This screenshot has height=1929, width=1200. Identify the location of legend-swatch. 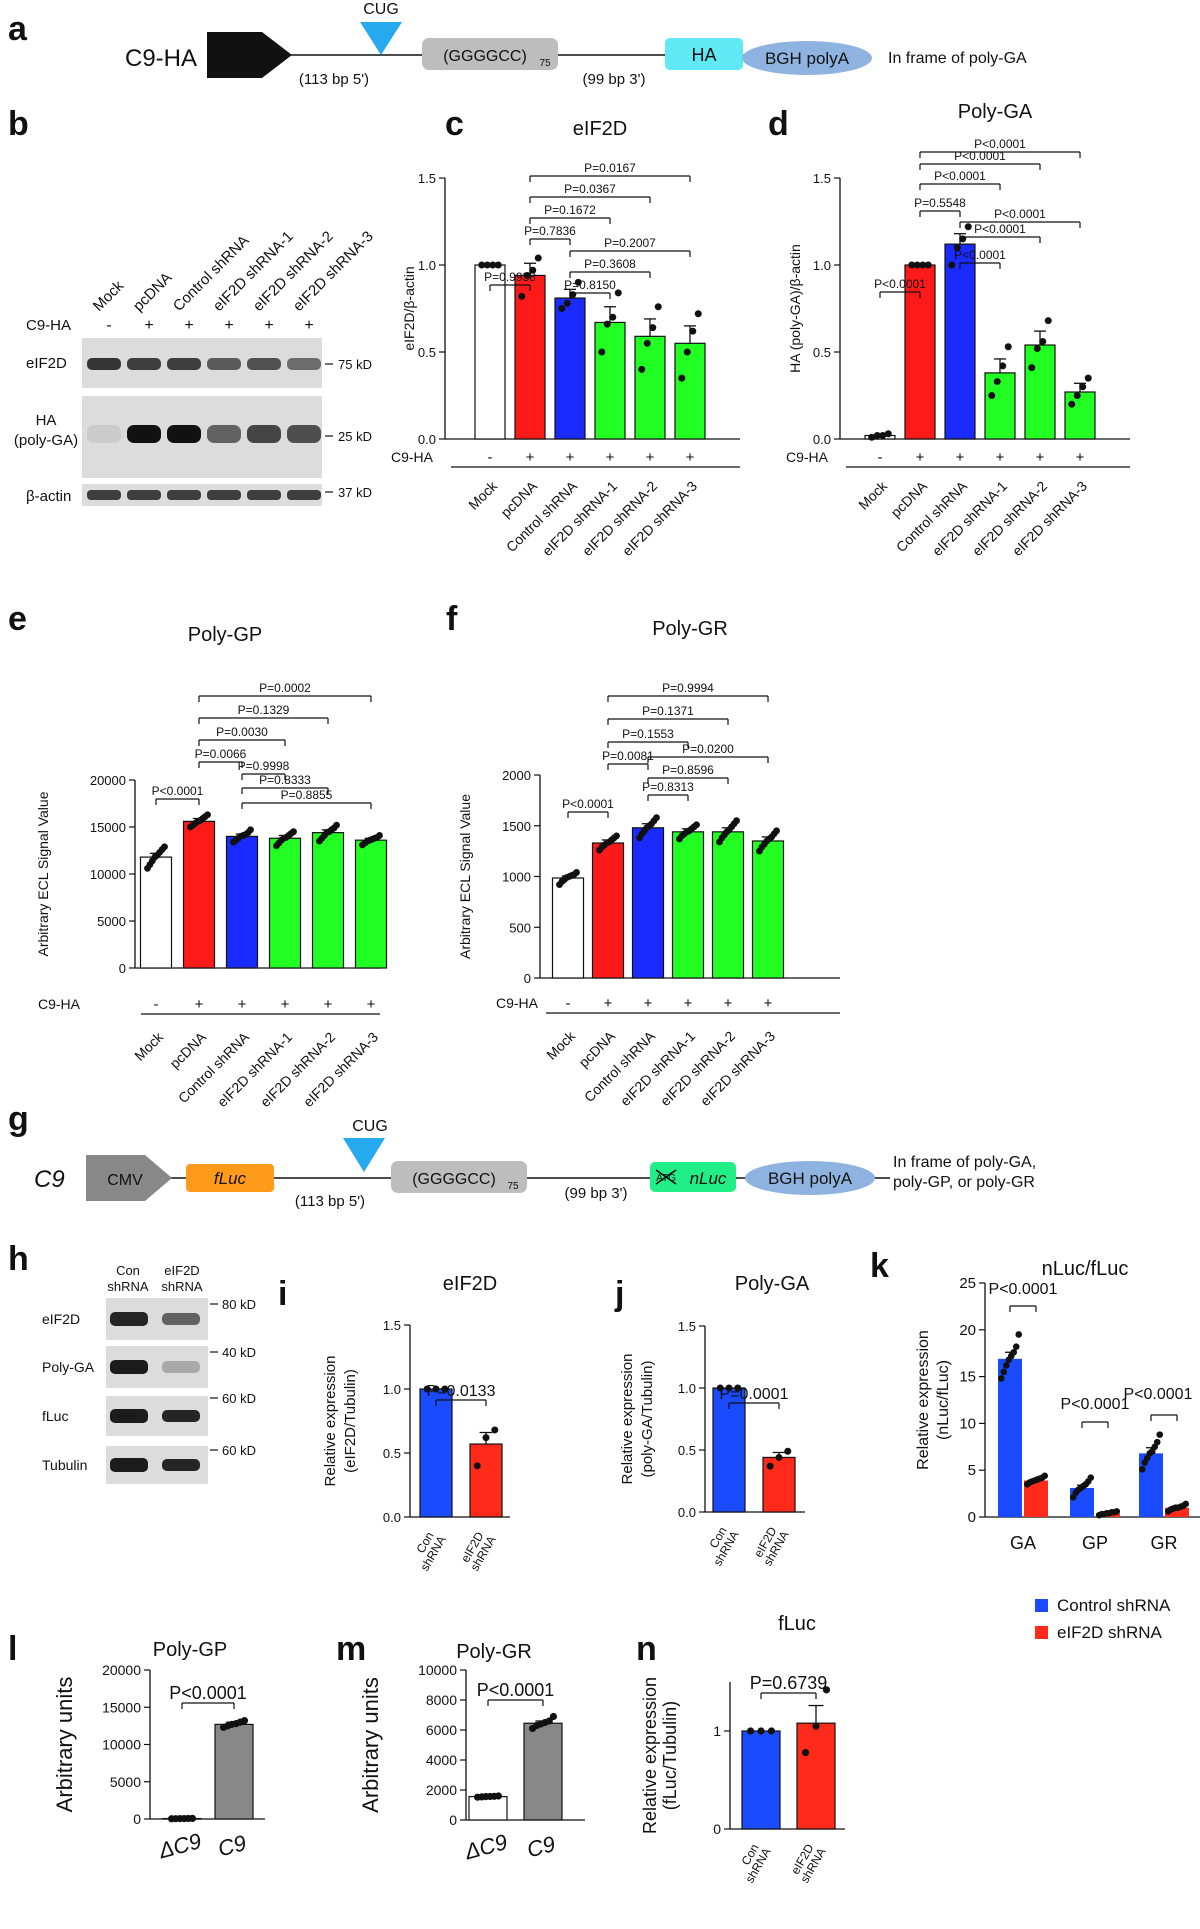
(1041, 1632).